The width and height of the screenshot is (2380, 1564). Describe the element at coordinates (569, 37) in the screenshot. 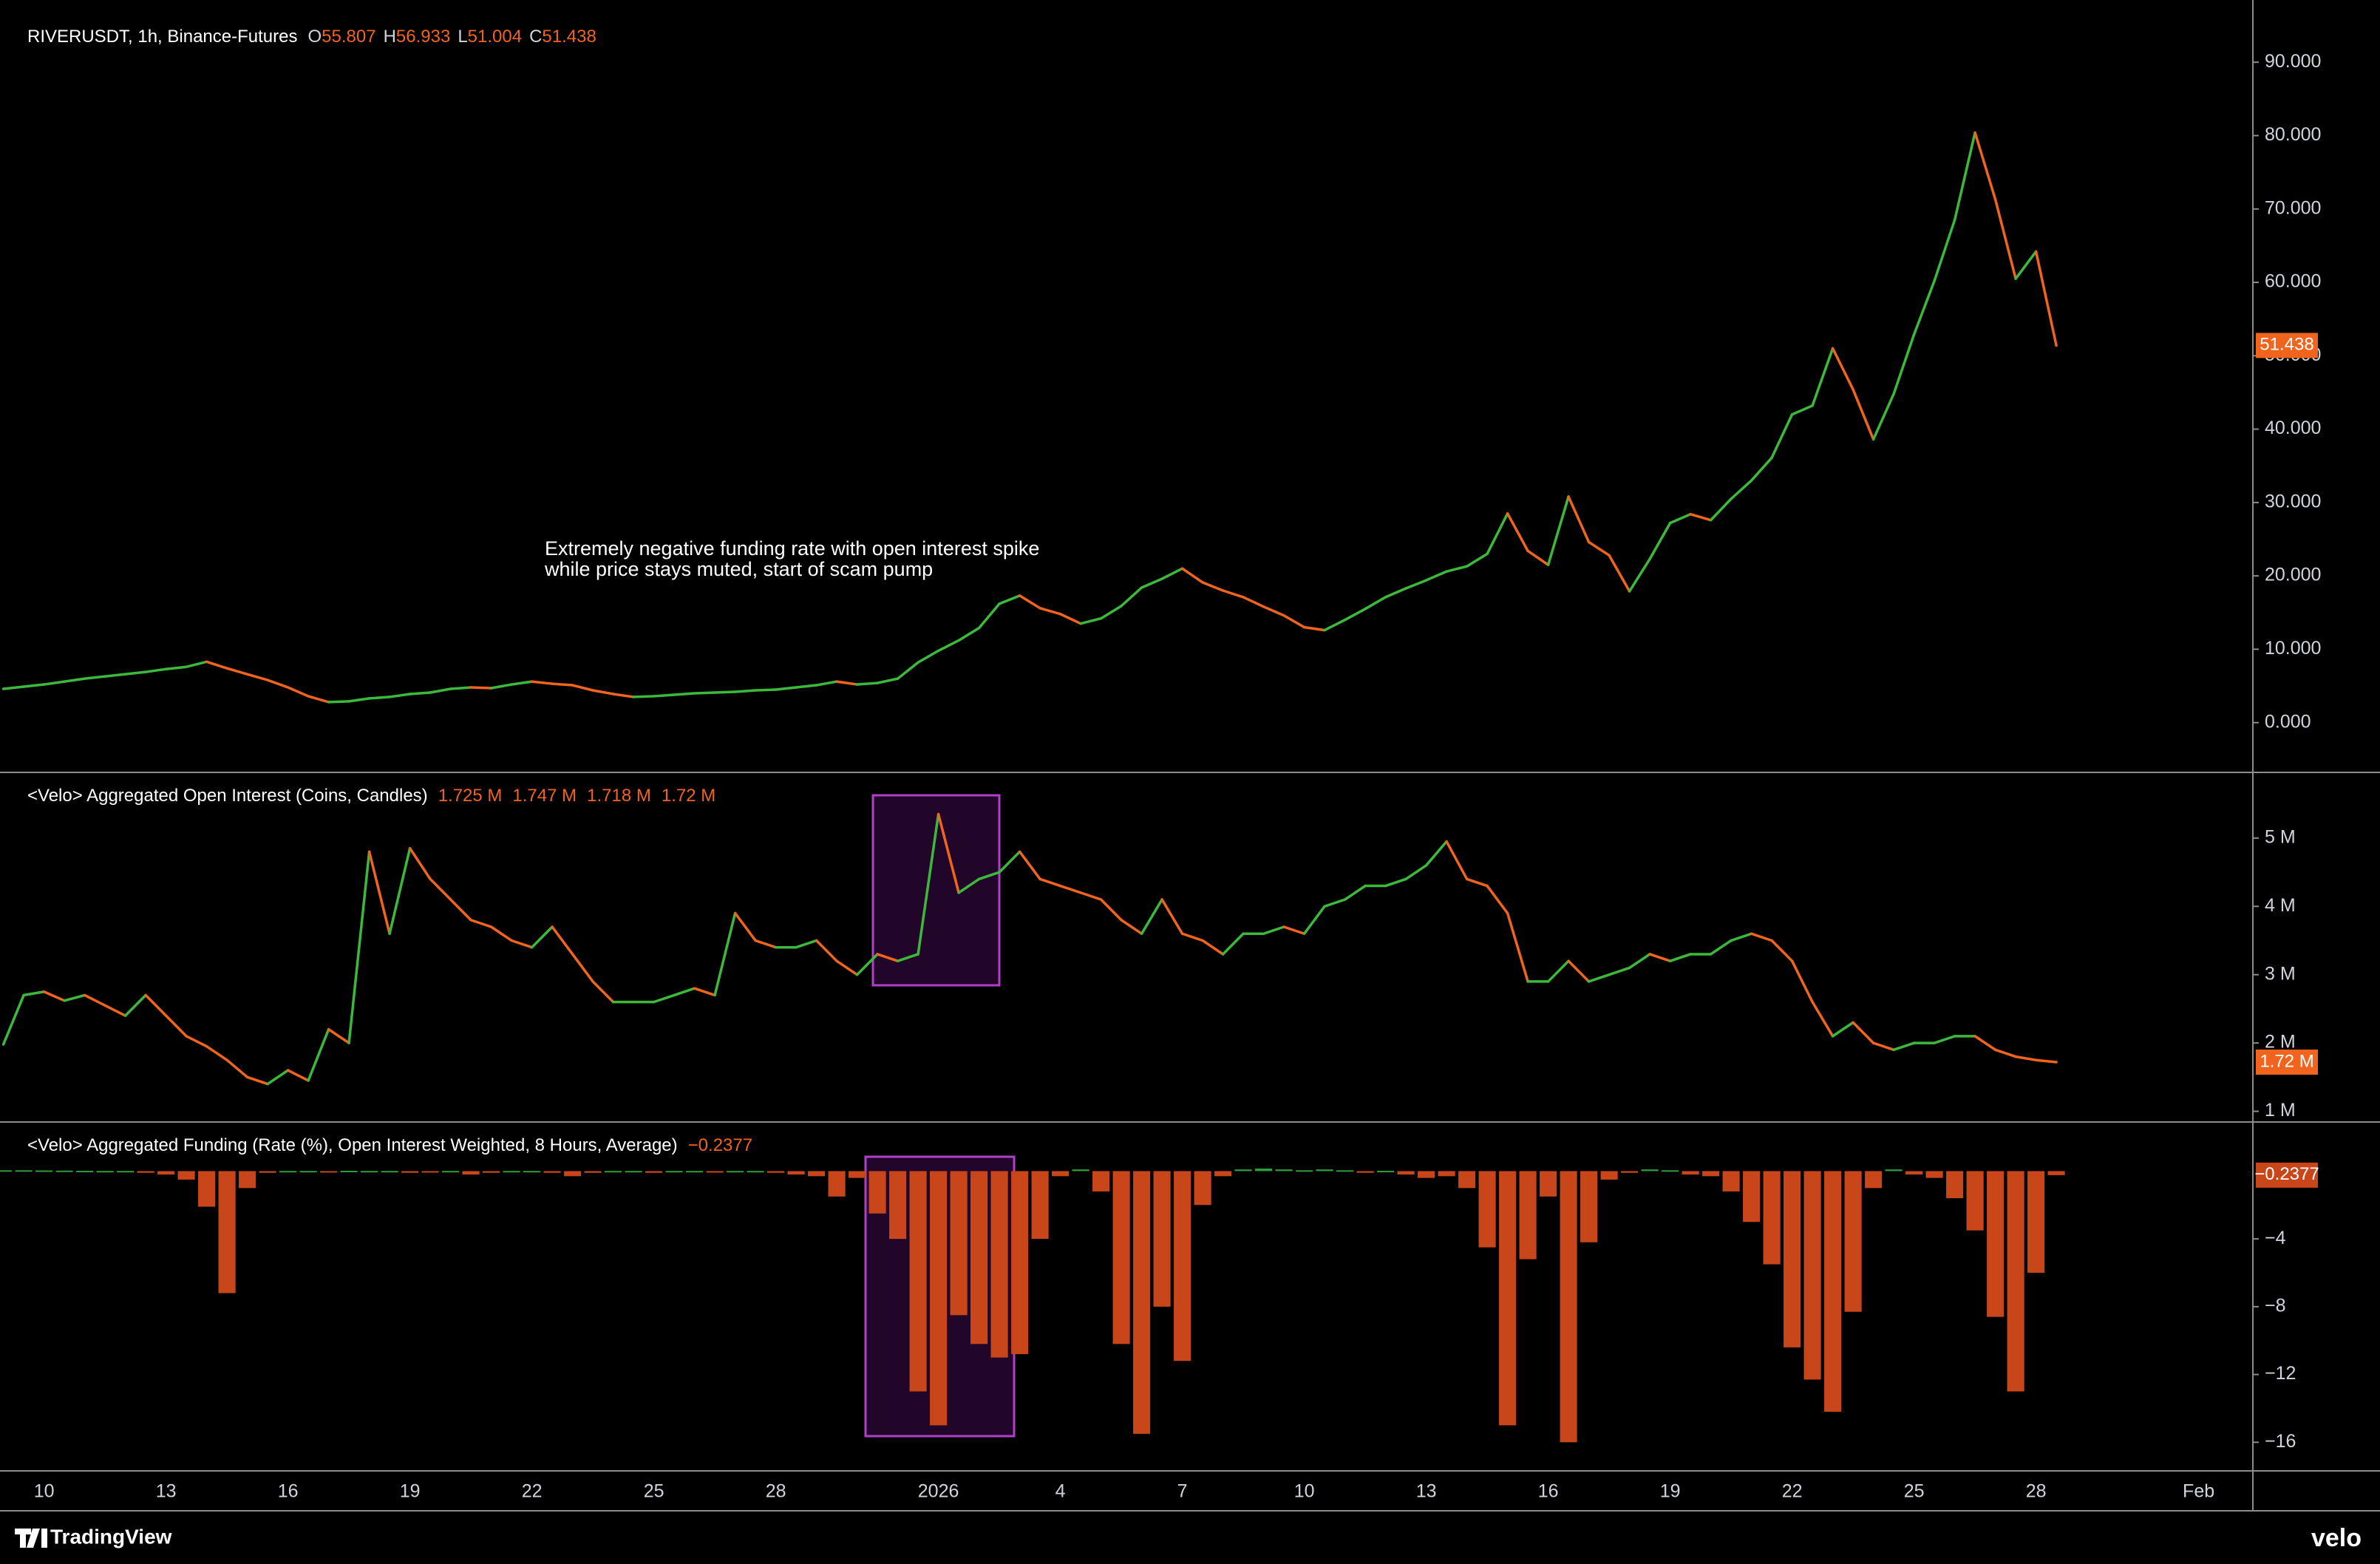

I see `header-value: 51.438` at that location.